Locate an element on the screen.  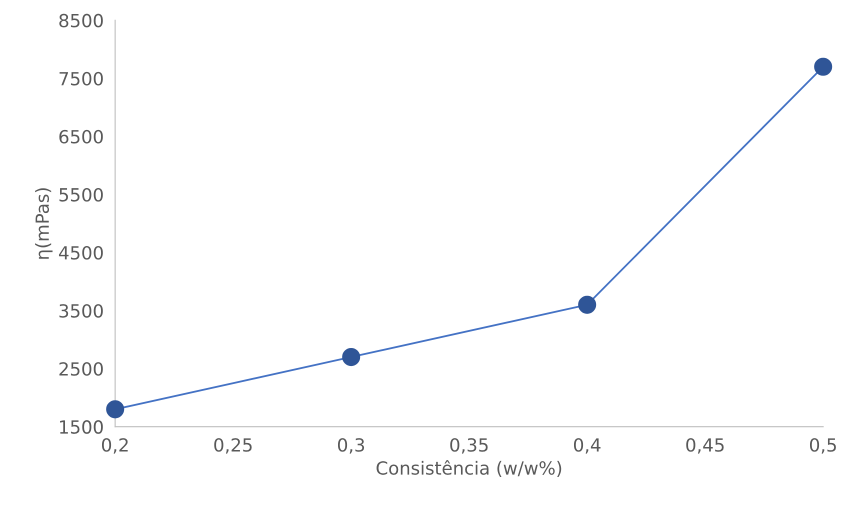
x-tick-label: 0,25 is located at coordinates (233, 446).